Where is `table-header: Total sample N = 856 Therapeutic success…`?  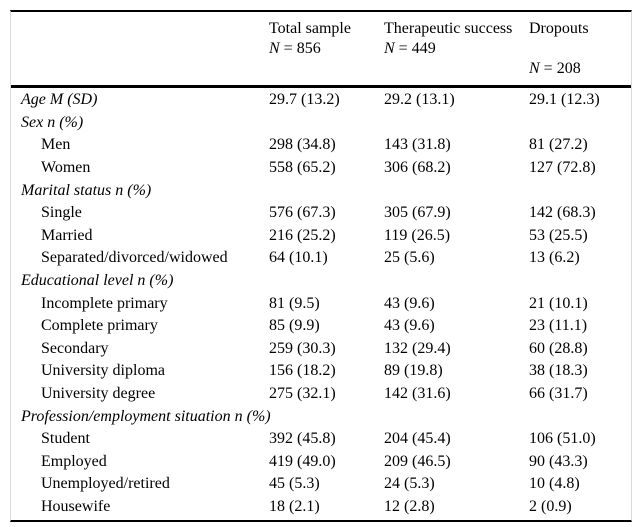
table-header: Total sample N = 856 Therapeutic success… is located at coordinates (321, 50).